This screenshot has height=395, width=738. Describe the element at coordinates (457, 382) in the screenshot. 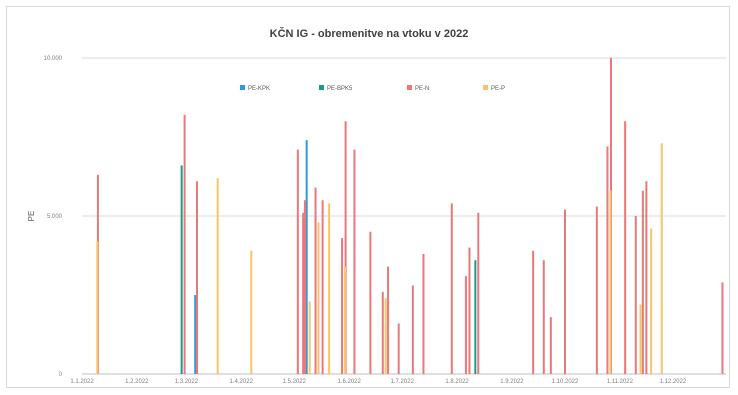

I see `x-tick-label: 1.8.2022` at that location.